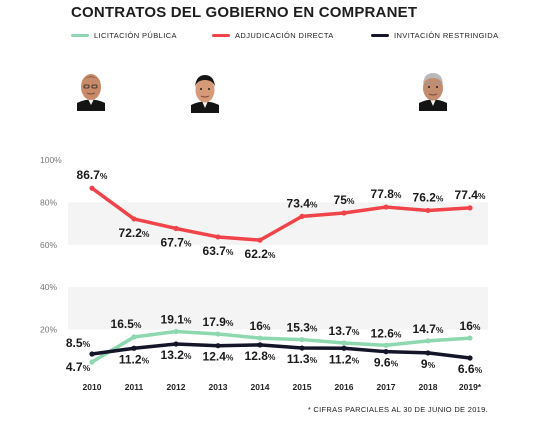 The width and height of the screenshot is (558, 425). I want to click on y-tick-label: 20%, so click(48, 330).